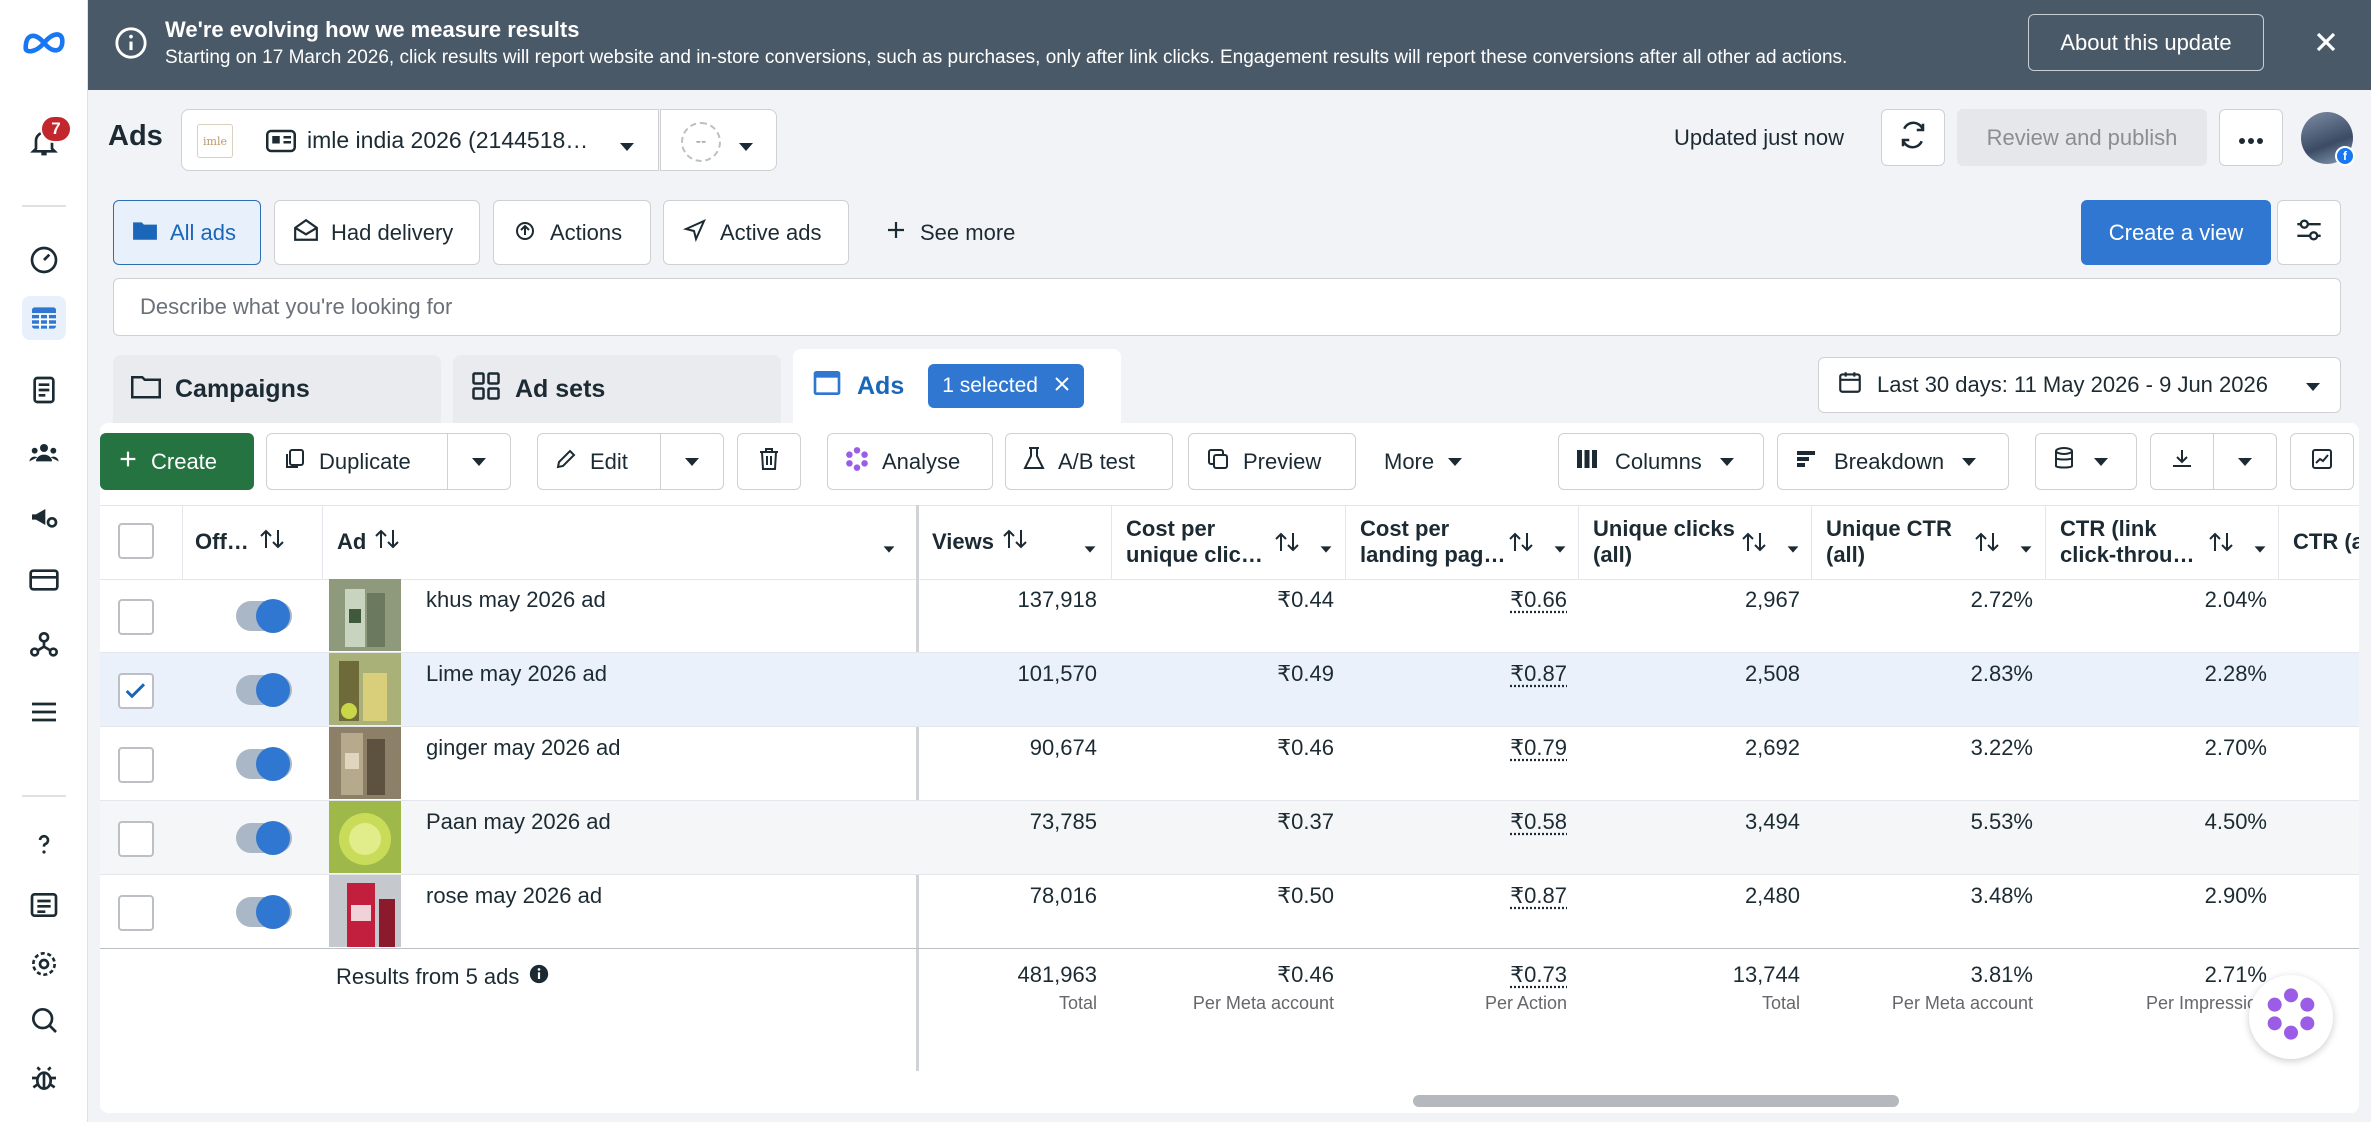 The width and height of the screenshot is (2371, 1122). What do you see at coordinates (44, 844) in the screenshot?
I see `help-question-icon` at bounding box center [44, 844].